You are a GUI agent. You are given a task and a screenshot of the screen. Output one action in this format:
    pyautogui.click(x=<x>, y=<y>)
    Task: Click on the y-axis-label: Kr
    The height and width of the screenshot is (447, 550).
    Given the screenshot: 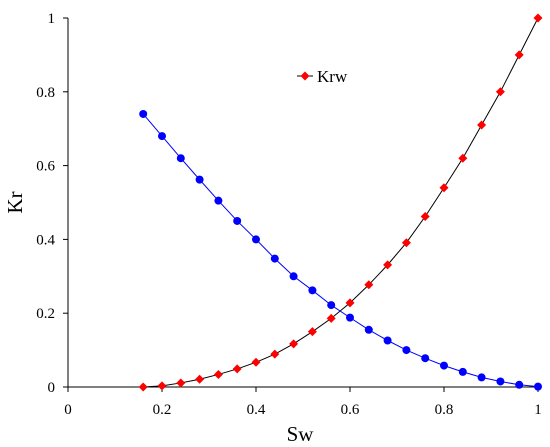 What is the action you would take?
    pyautogui.click(x=15, y=202)
    